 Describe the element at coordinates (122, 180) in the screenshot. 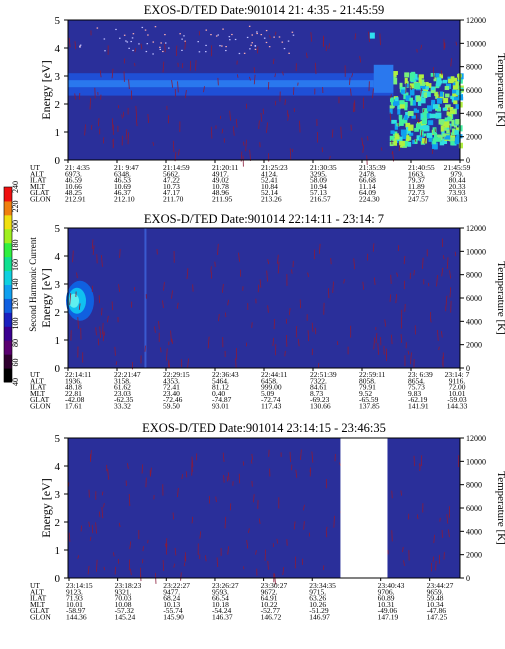

I see `orbit-value: 46.53` at that location.